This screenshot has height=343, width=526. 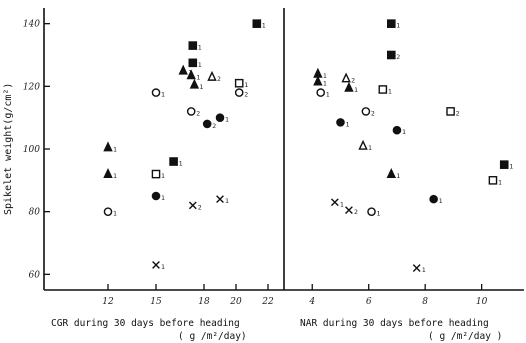 What do you see at coordinates (108, 302) in the screenshot?
I see `x-tick-label: 12` at bounding box center [108, 302].